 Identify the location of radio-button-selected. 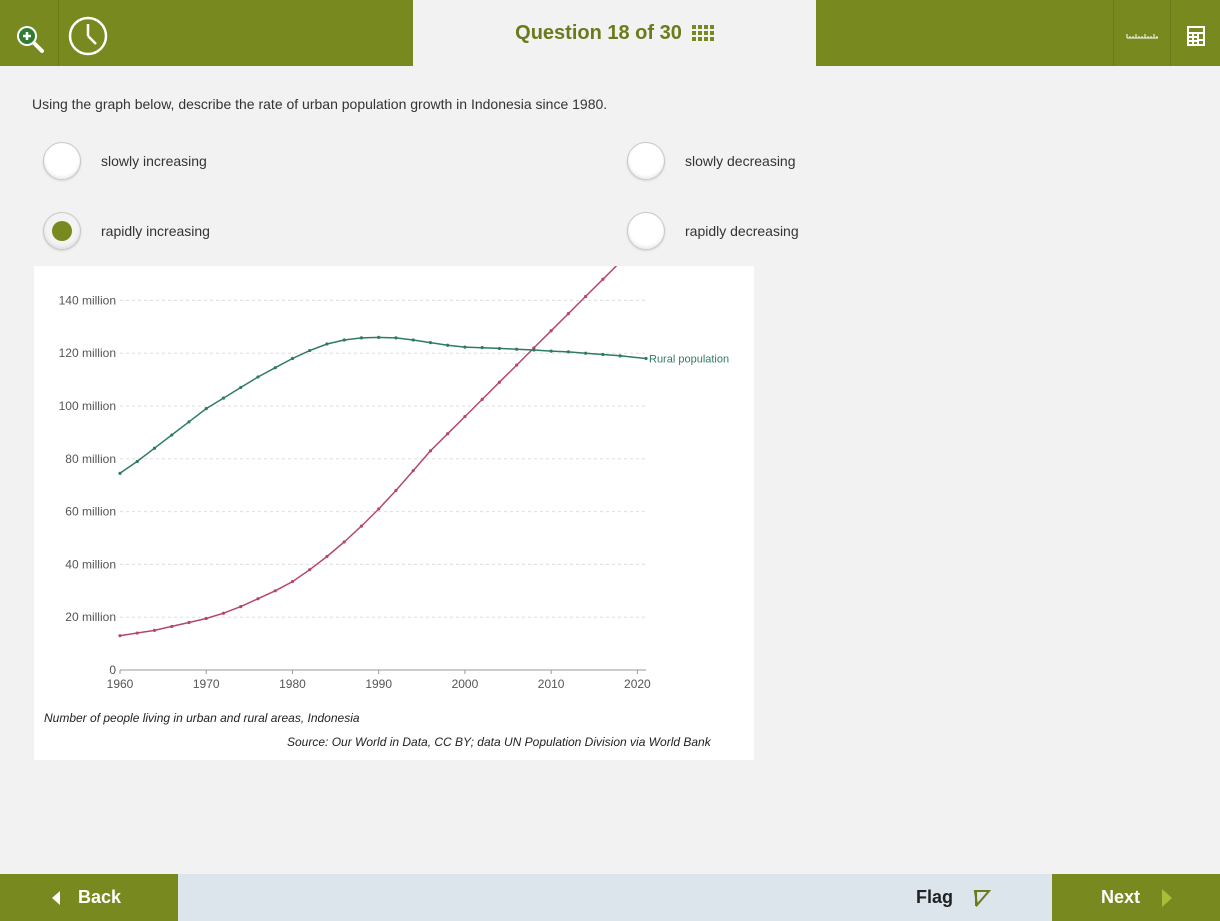
(62, 231).